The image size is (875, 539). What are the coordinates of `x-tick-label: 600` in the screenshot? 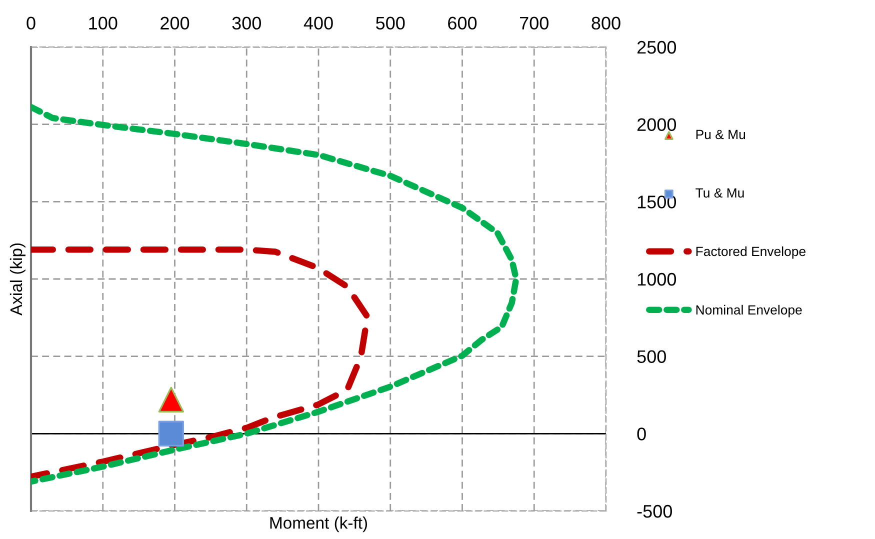 It's located at (462, 23).